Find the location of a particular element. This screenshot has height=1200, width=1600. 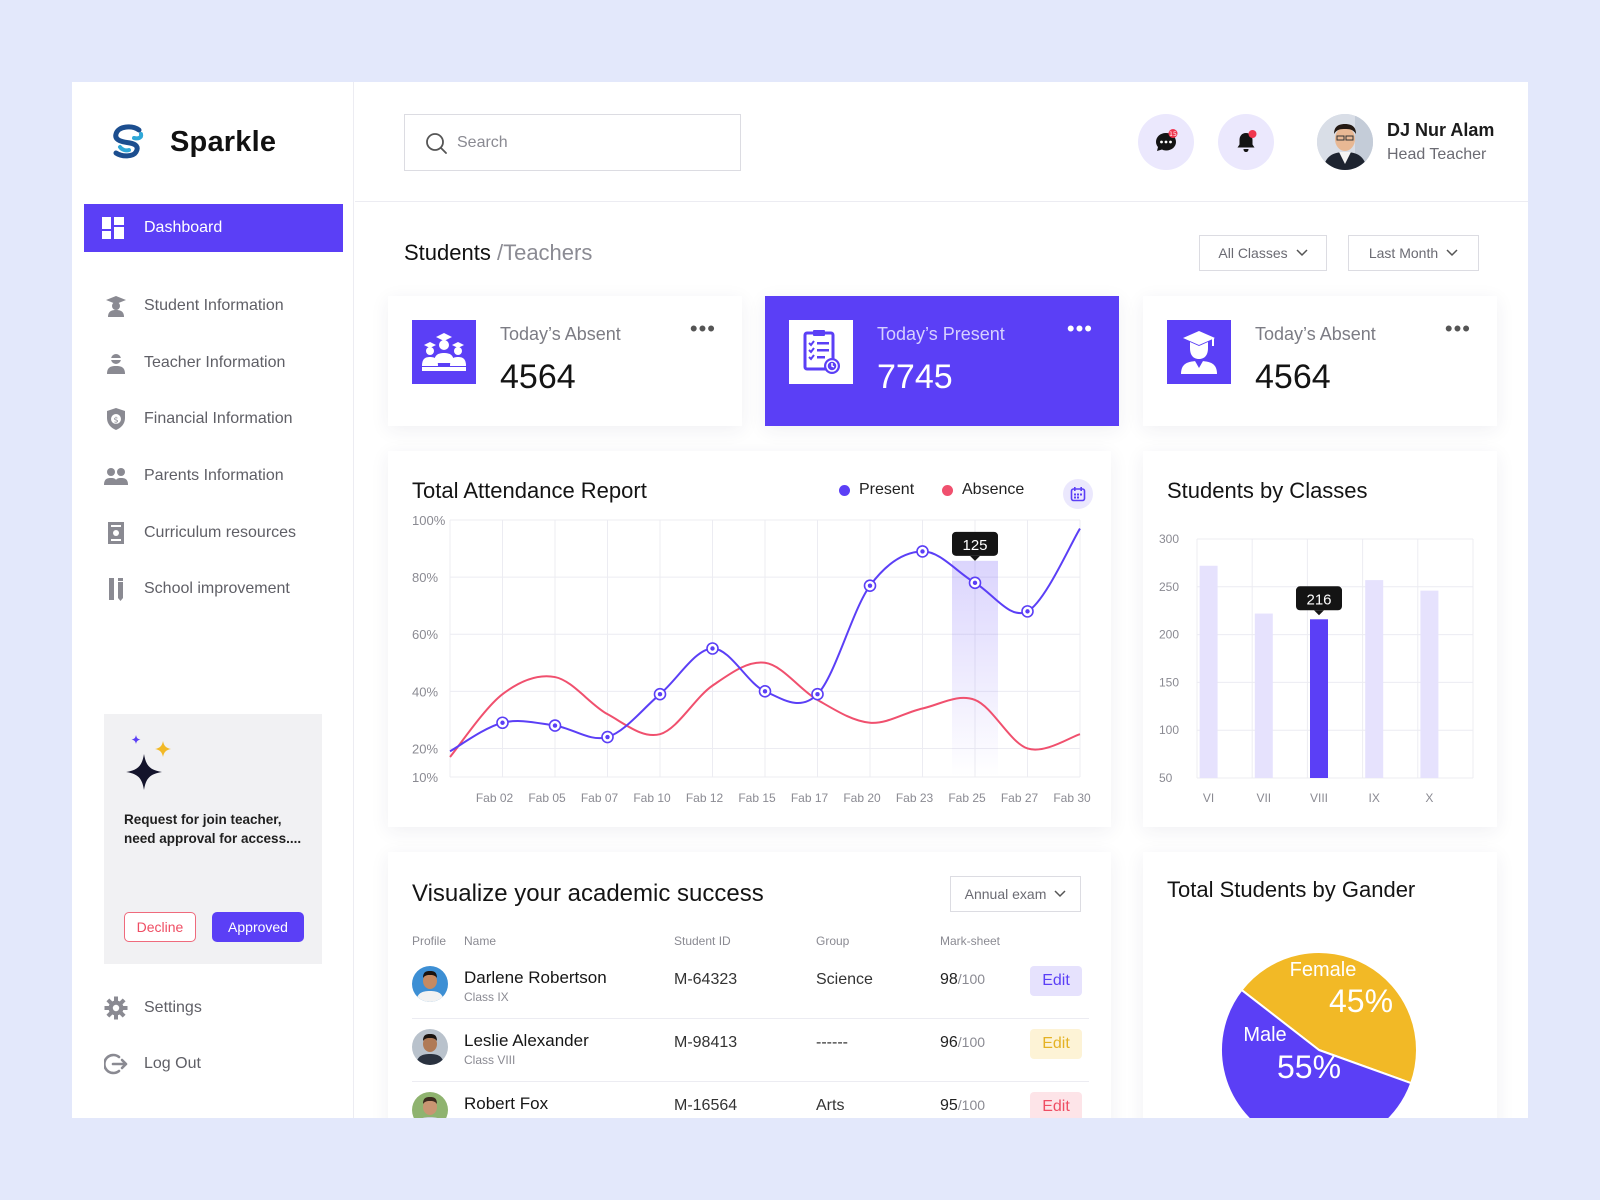

period-filter-dropdown: Last Month is located at coordinates (1413, 253).